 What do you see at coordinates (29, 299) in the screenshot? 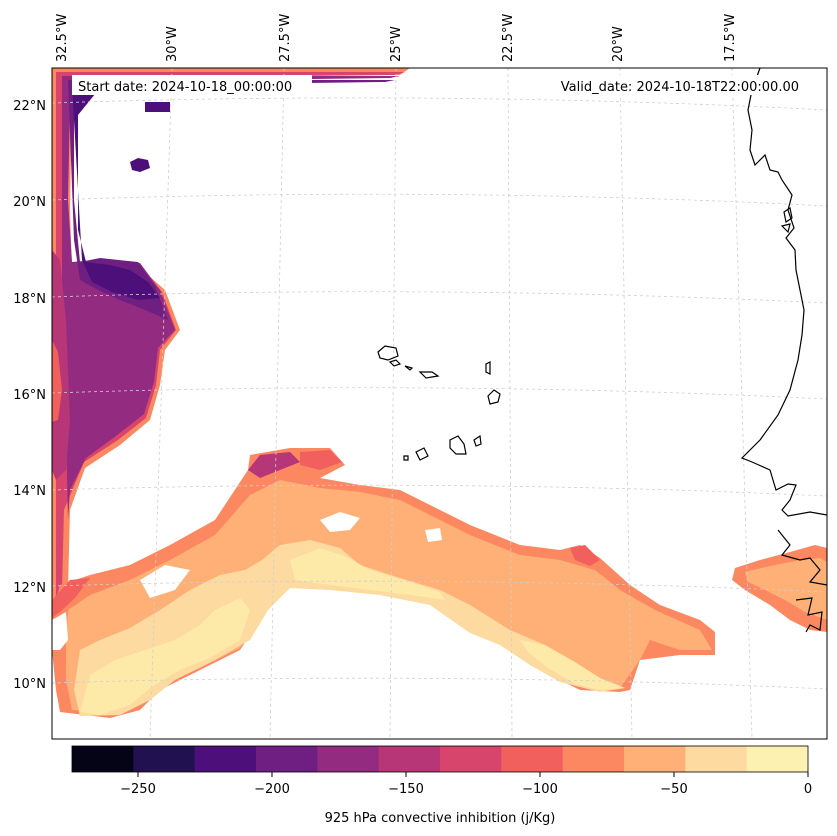
I see `lat-label-18n: 18°N` at bounding box center [29, 299].